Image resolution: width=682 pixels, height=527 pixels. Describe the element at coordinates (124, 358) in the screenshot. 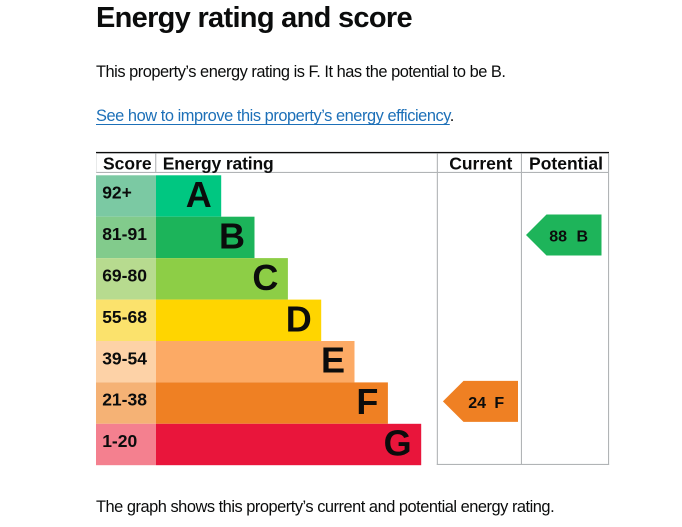

I see `svg-text: 39-54` at that location.